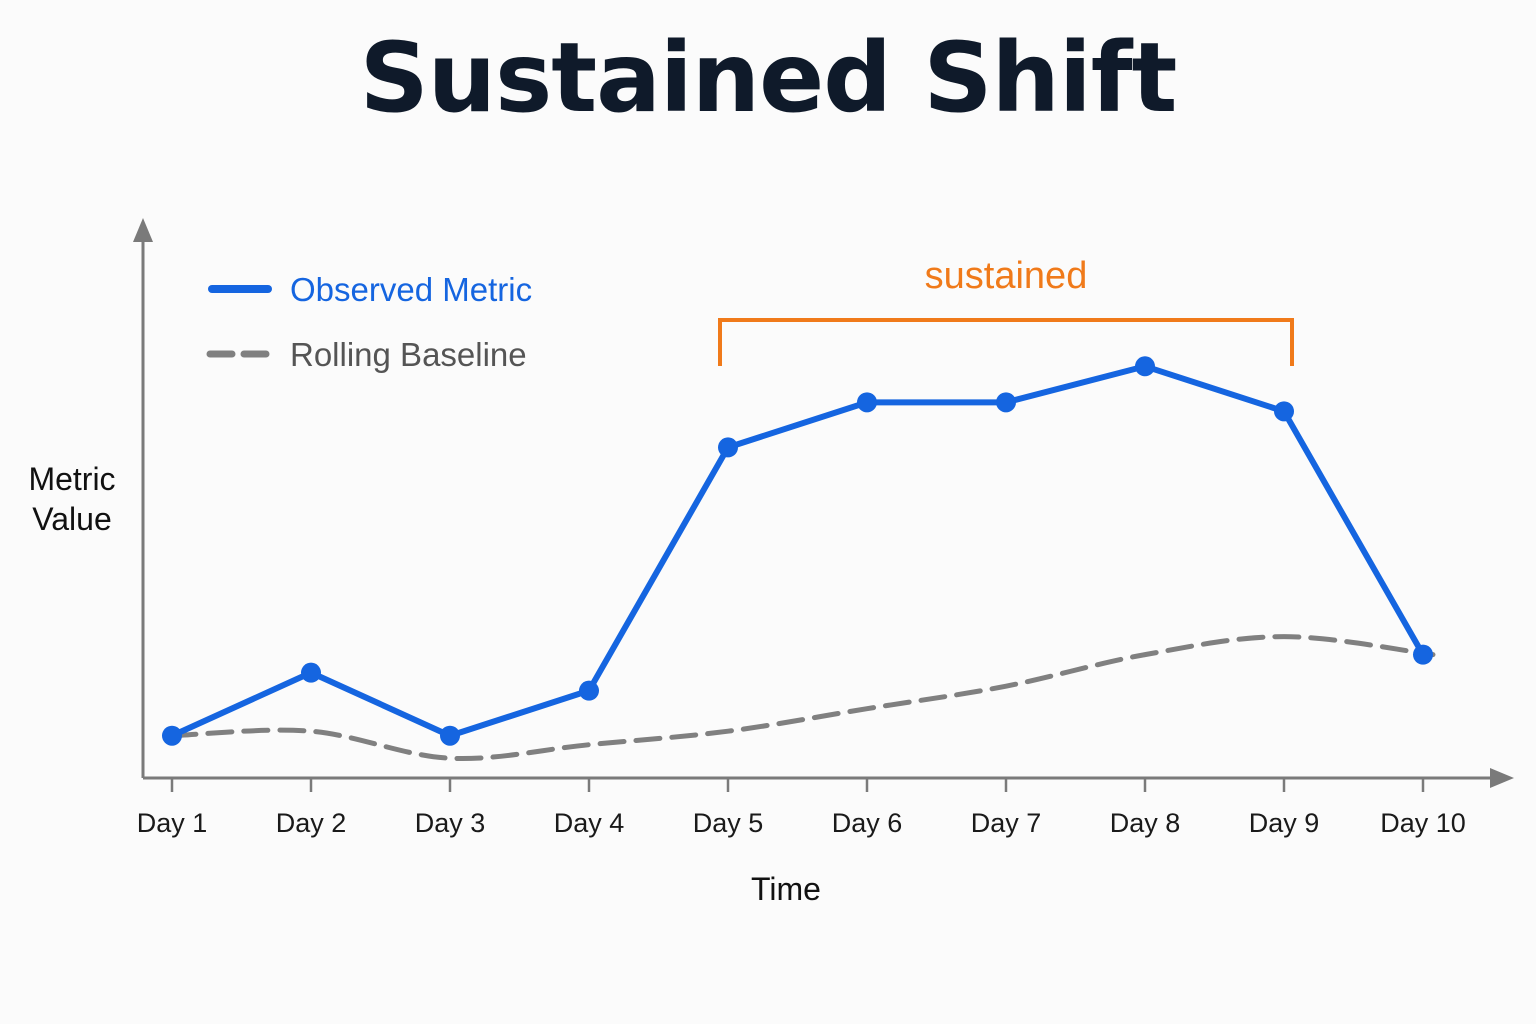 The width and height of the screenshot is (1536, 1024). I want to click on x-tick-label: Day 10, so click(1423, 823).